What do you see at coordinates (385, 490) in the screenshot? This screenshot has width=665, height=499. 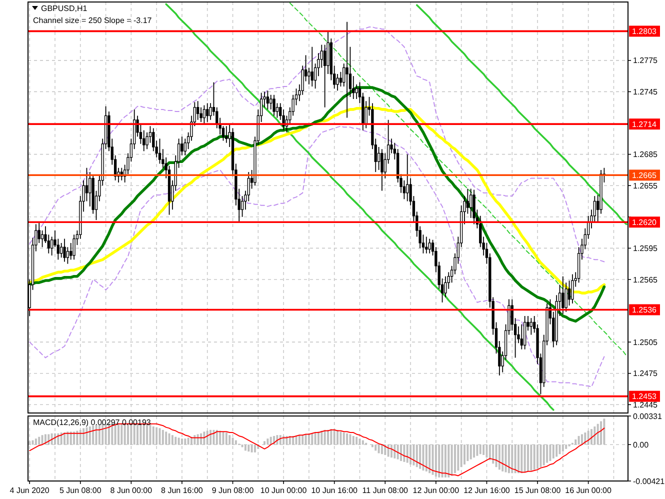 I see `x-tick-label: 11 Jun 08:00` at bounding box center [385, 490].